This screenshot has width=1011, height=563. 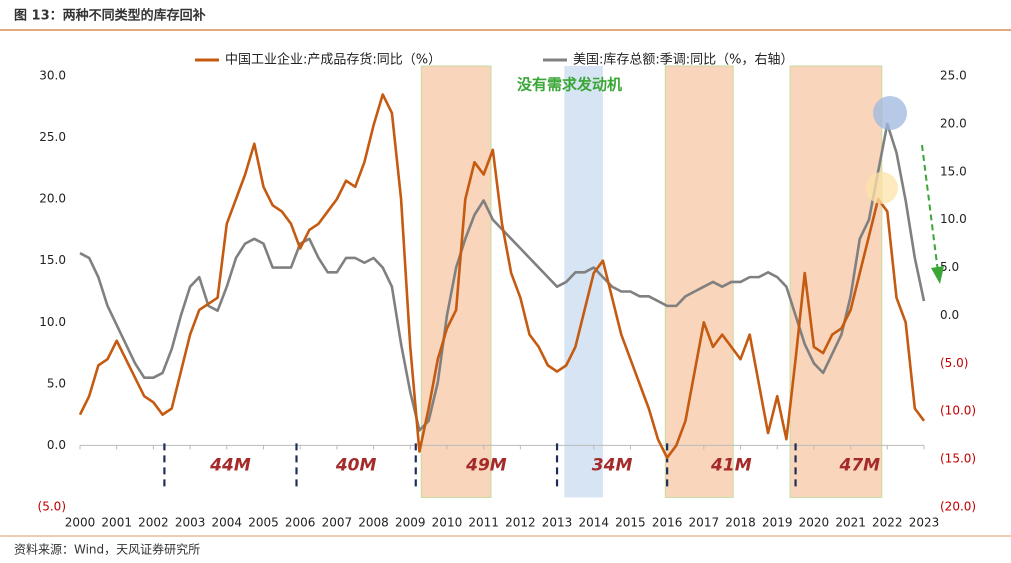 What do you see at coordinates (356, 465) in the screenshot?
I see `cycle-label: 40M` at bounding box center [356, 465].